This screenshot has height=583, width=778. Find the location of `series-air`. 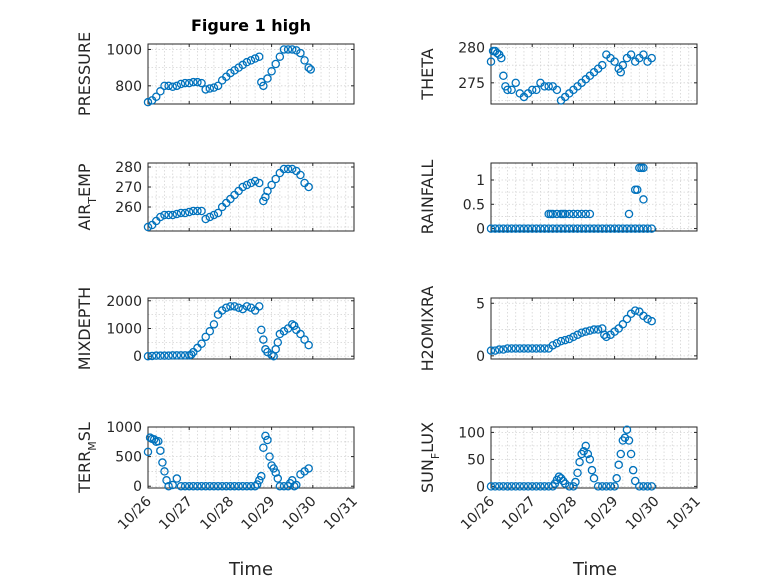

series-air is located at coordinates (228, 198).